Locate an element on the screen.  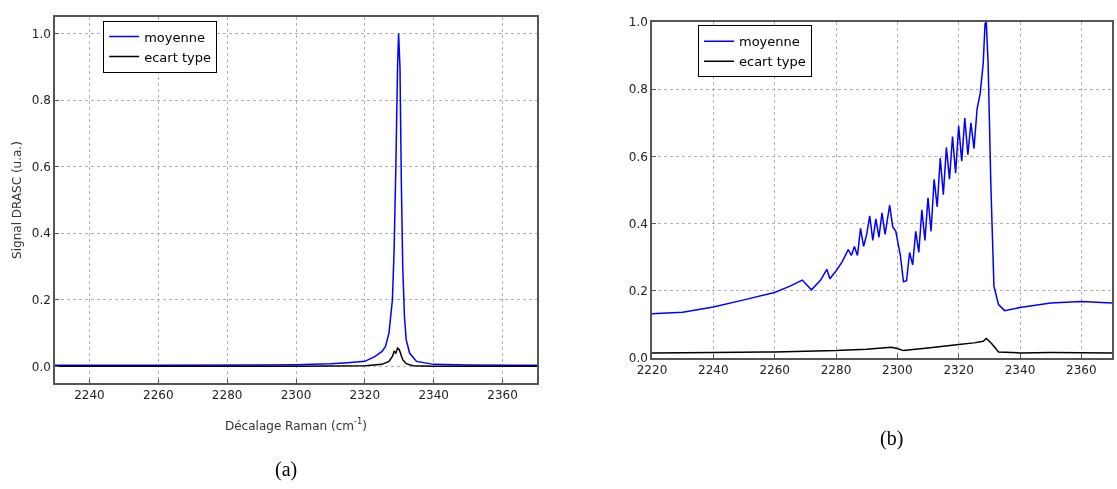
line-series is located at coordinates (882, 345).